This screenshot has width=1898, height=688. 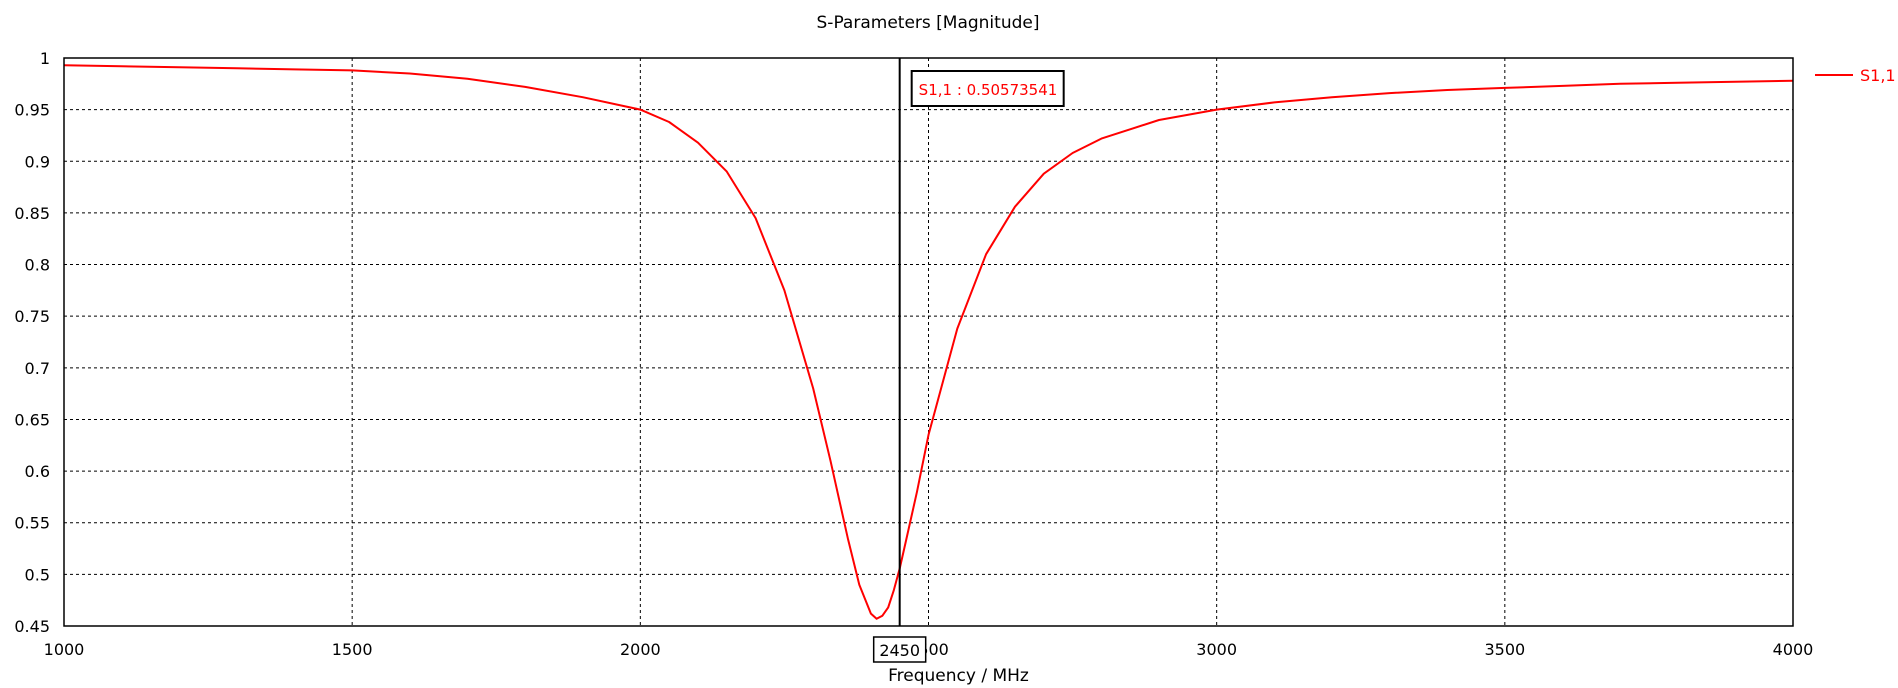 I want to click on x-tick-label: 3000, so click(x=1216, y=649).